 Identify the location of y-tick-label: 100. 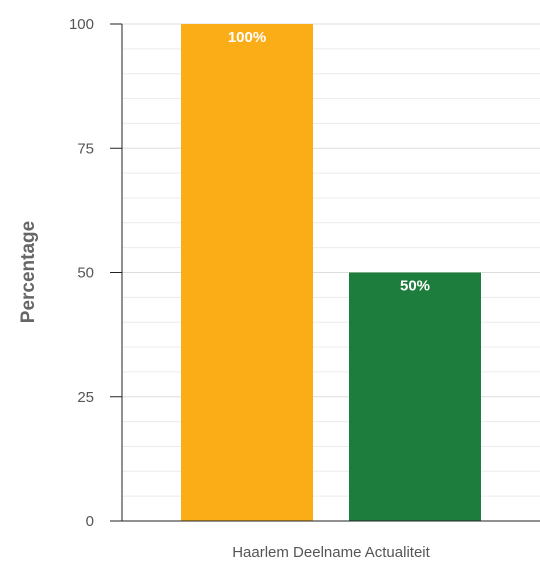
(81, 24).